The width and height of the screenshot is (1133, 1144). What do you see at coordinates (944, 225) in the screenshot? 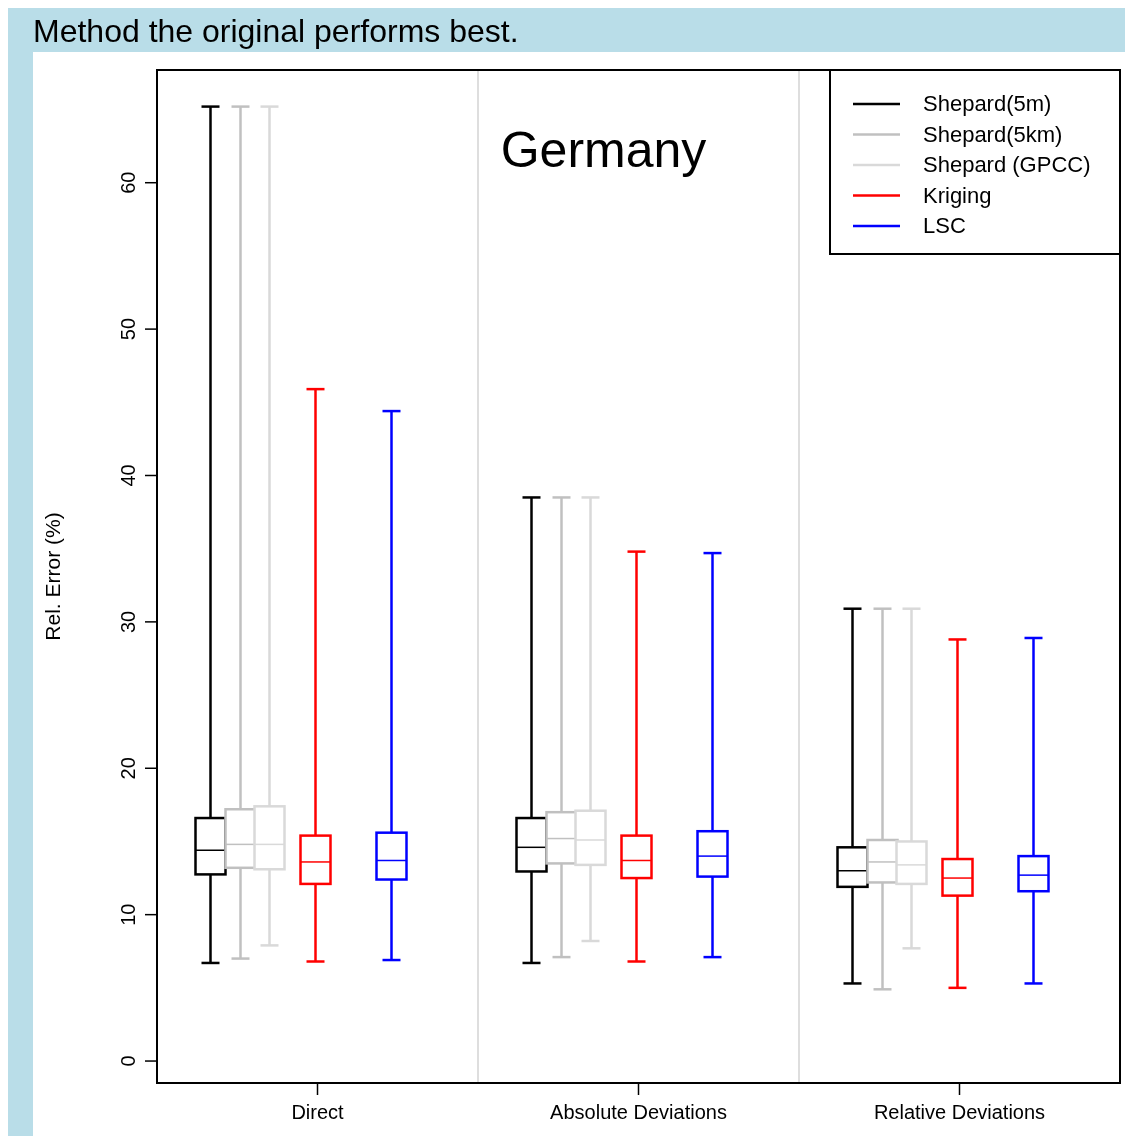
I see `legend-label: LSC` at bounding box center [944, 225].